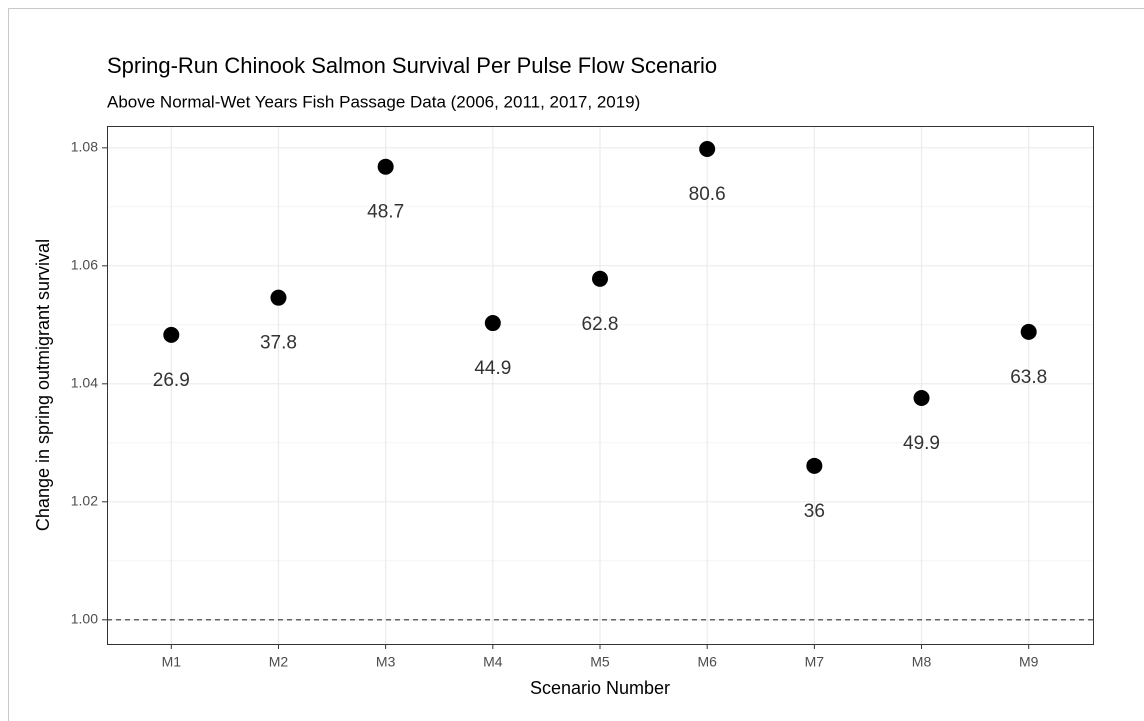 The height and width of the screenshot is (721, 1144). Describe the element at coordinates (84, 619) in the screenshot. I see `y-tick-label: 1.00` at that location.